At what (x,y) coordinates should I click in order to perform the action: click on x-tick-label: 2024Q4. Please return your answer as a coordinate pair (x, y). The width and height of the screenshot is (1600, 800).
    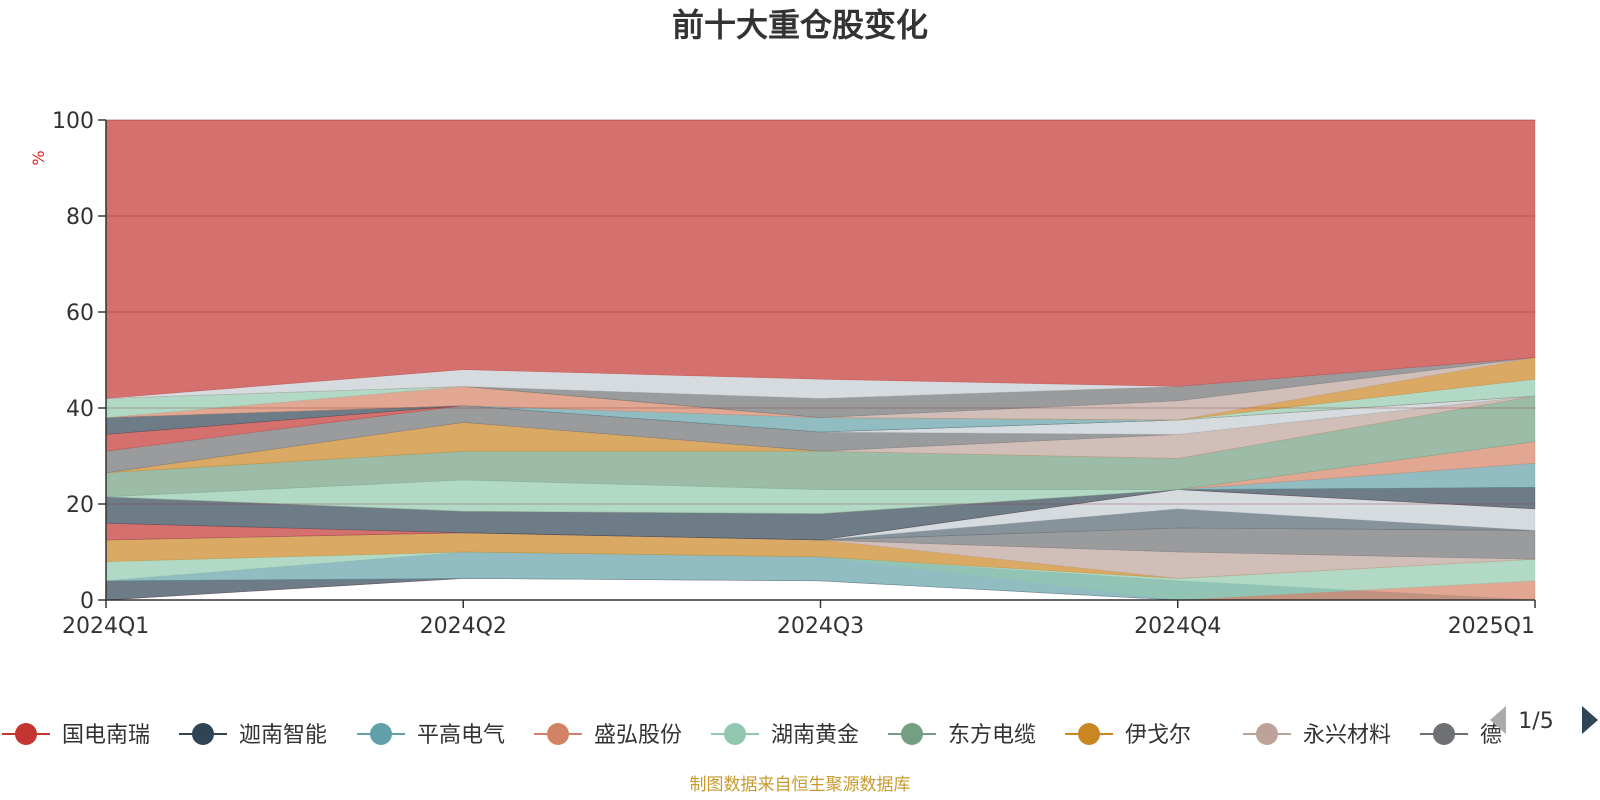
    Looking at the image, I should click on (1177, 626).